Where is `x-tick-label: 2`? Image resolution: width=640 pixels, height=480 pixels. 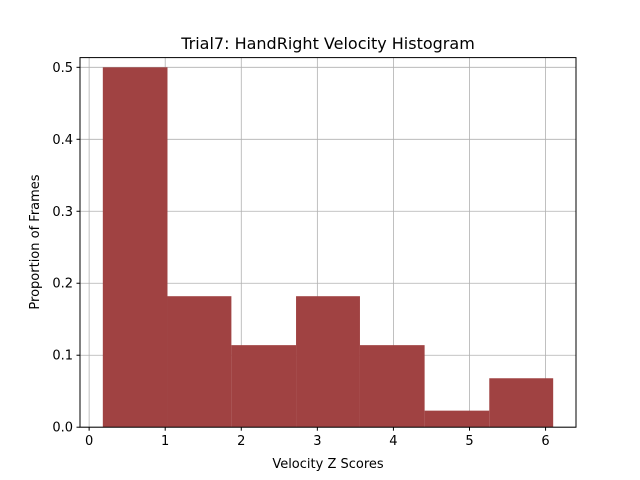
x-tick-label: 2 is located at coordinates (241, 441).